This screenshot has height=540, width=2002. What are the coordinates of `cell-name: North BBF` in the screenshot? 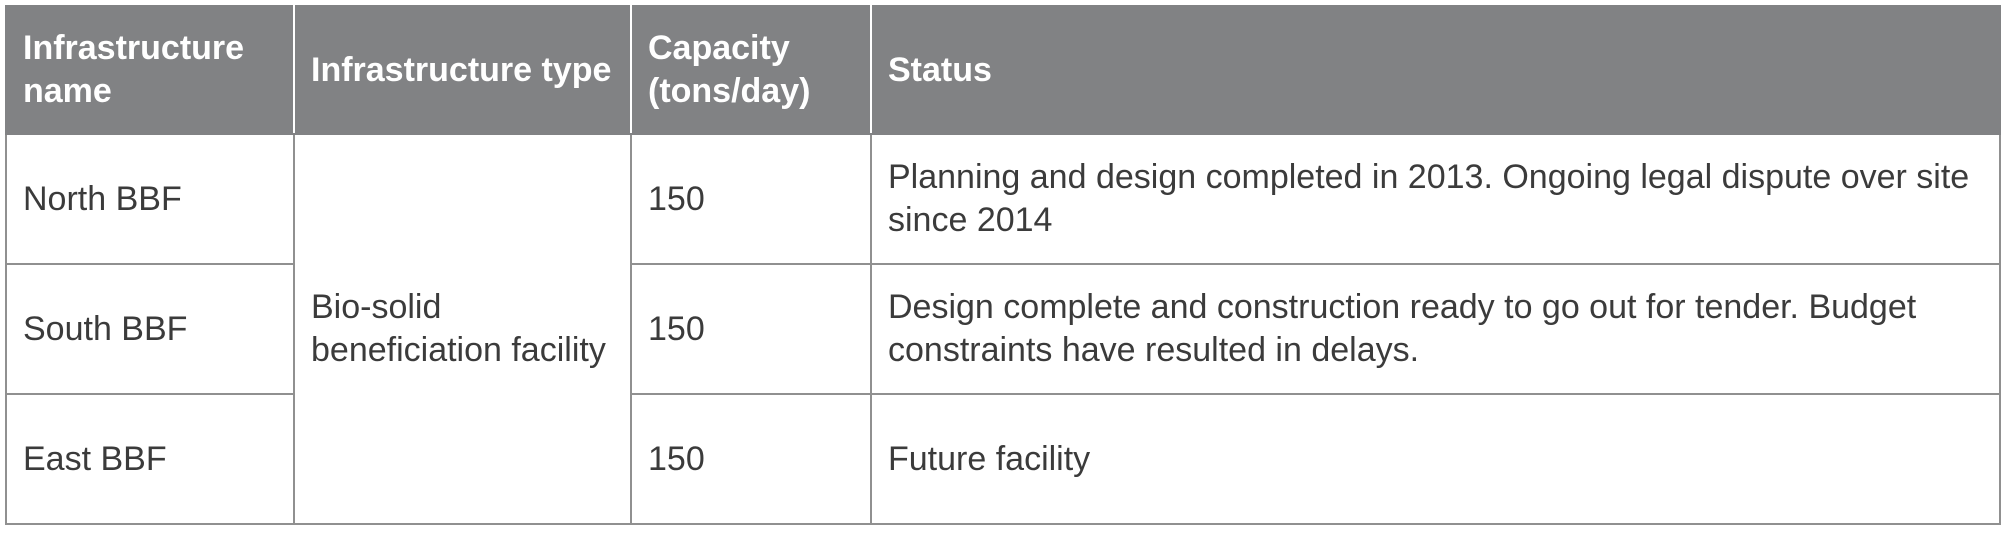 It's located at (150, 199).